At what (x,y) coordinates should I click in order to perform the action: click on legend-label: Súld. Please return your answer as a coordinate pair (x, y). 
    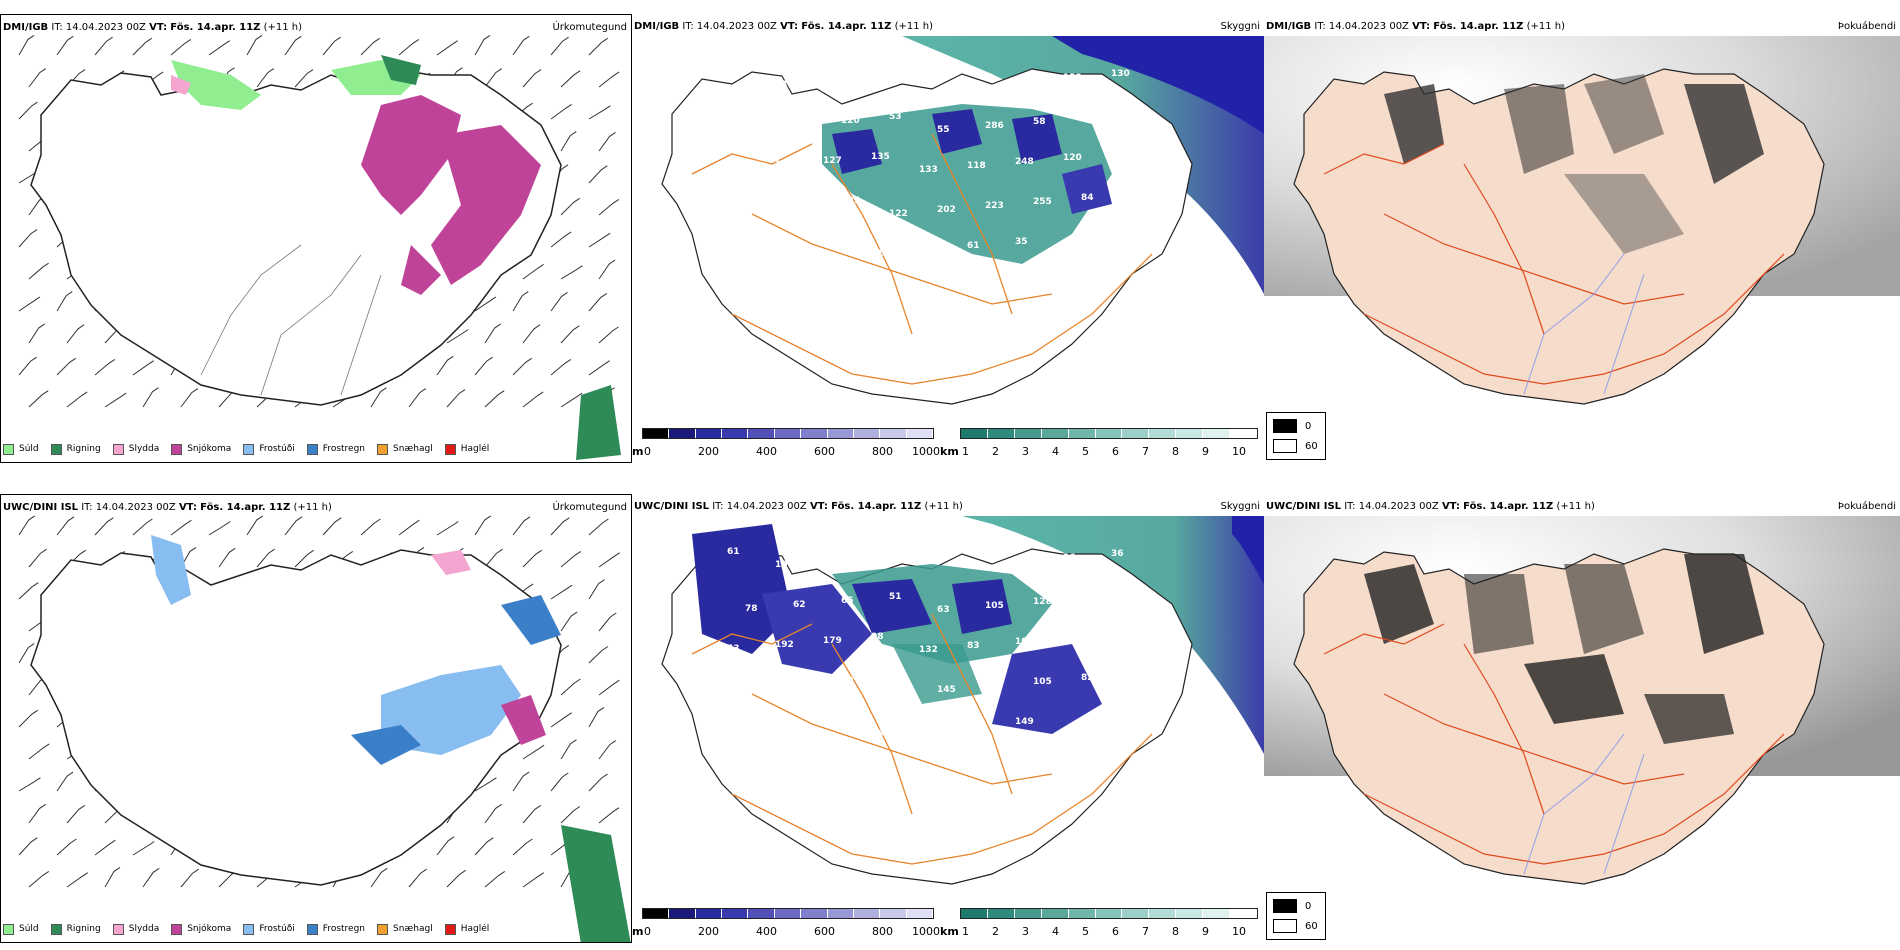
    Looking at the image, I should click on (29, 929).